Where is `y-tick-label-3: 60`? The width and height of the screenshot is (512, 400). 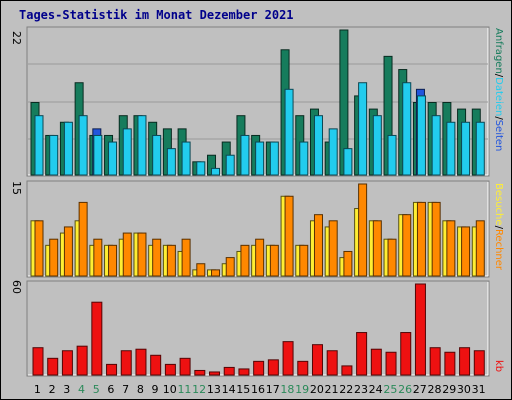 y-tick-label-3: 60 is located at coordinates (16, 287).